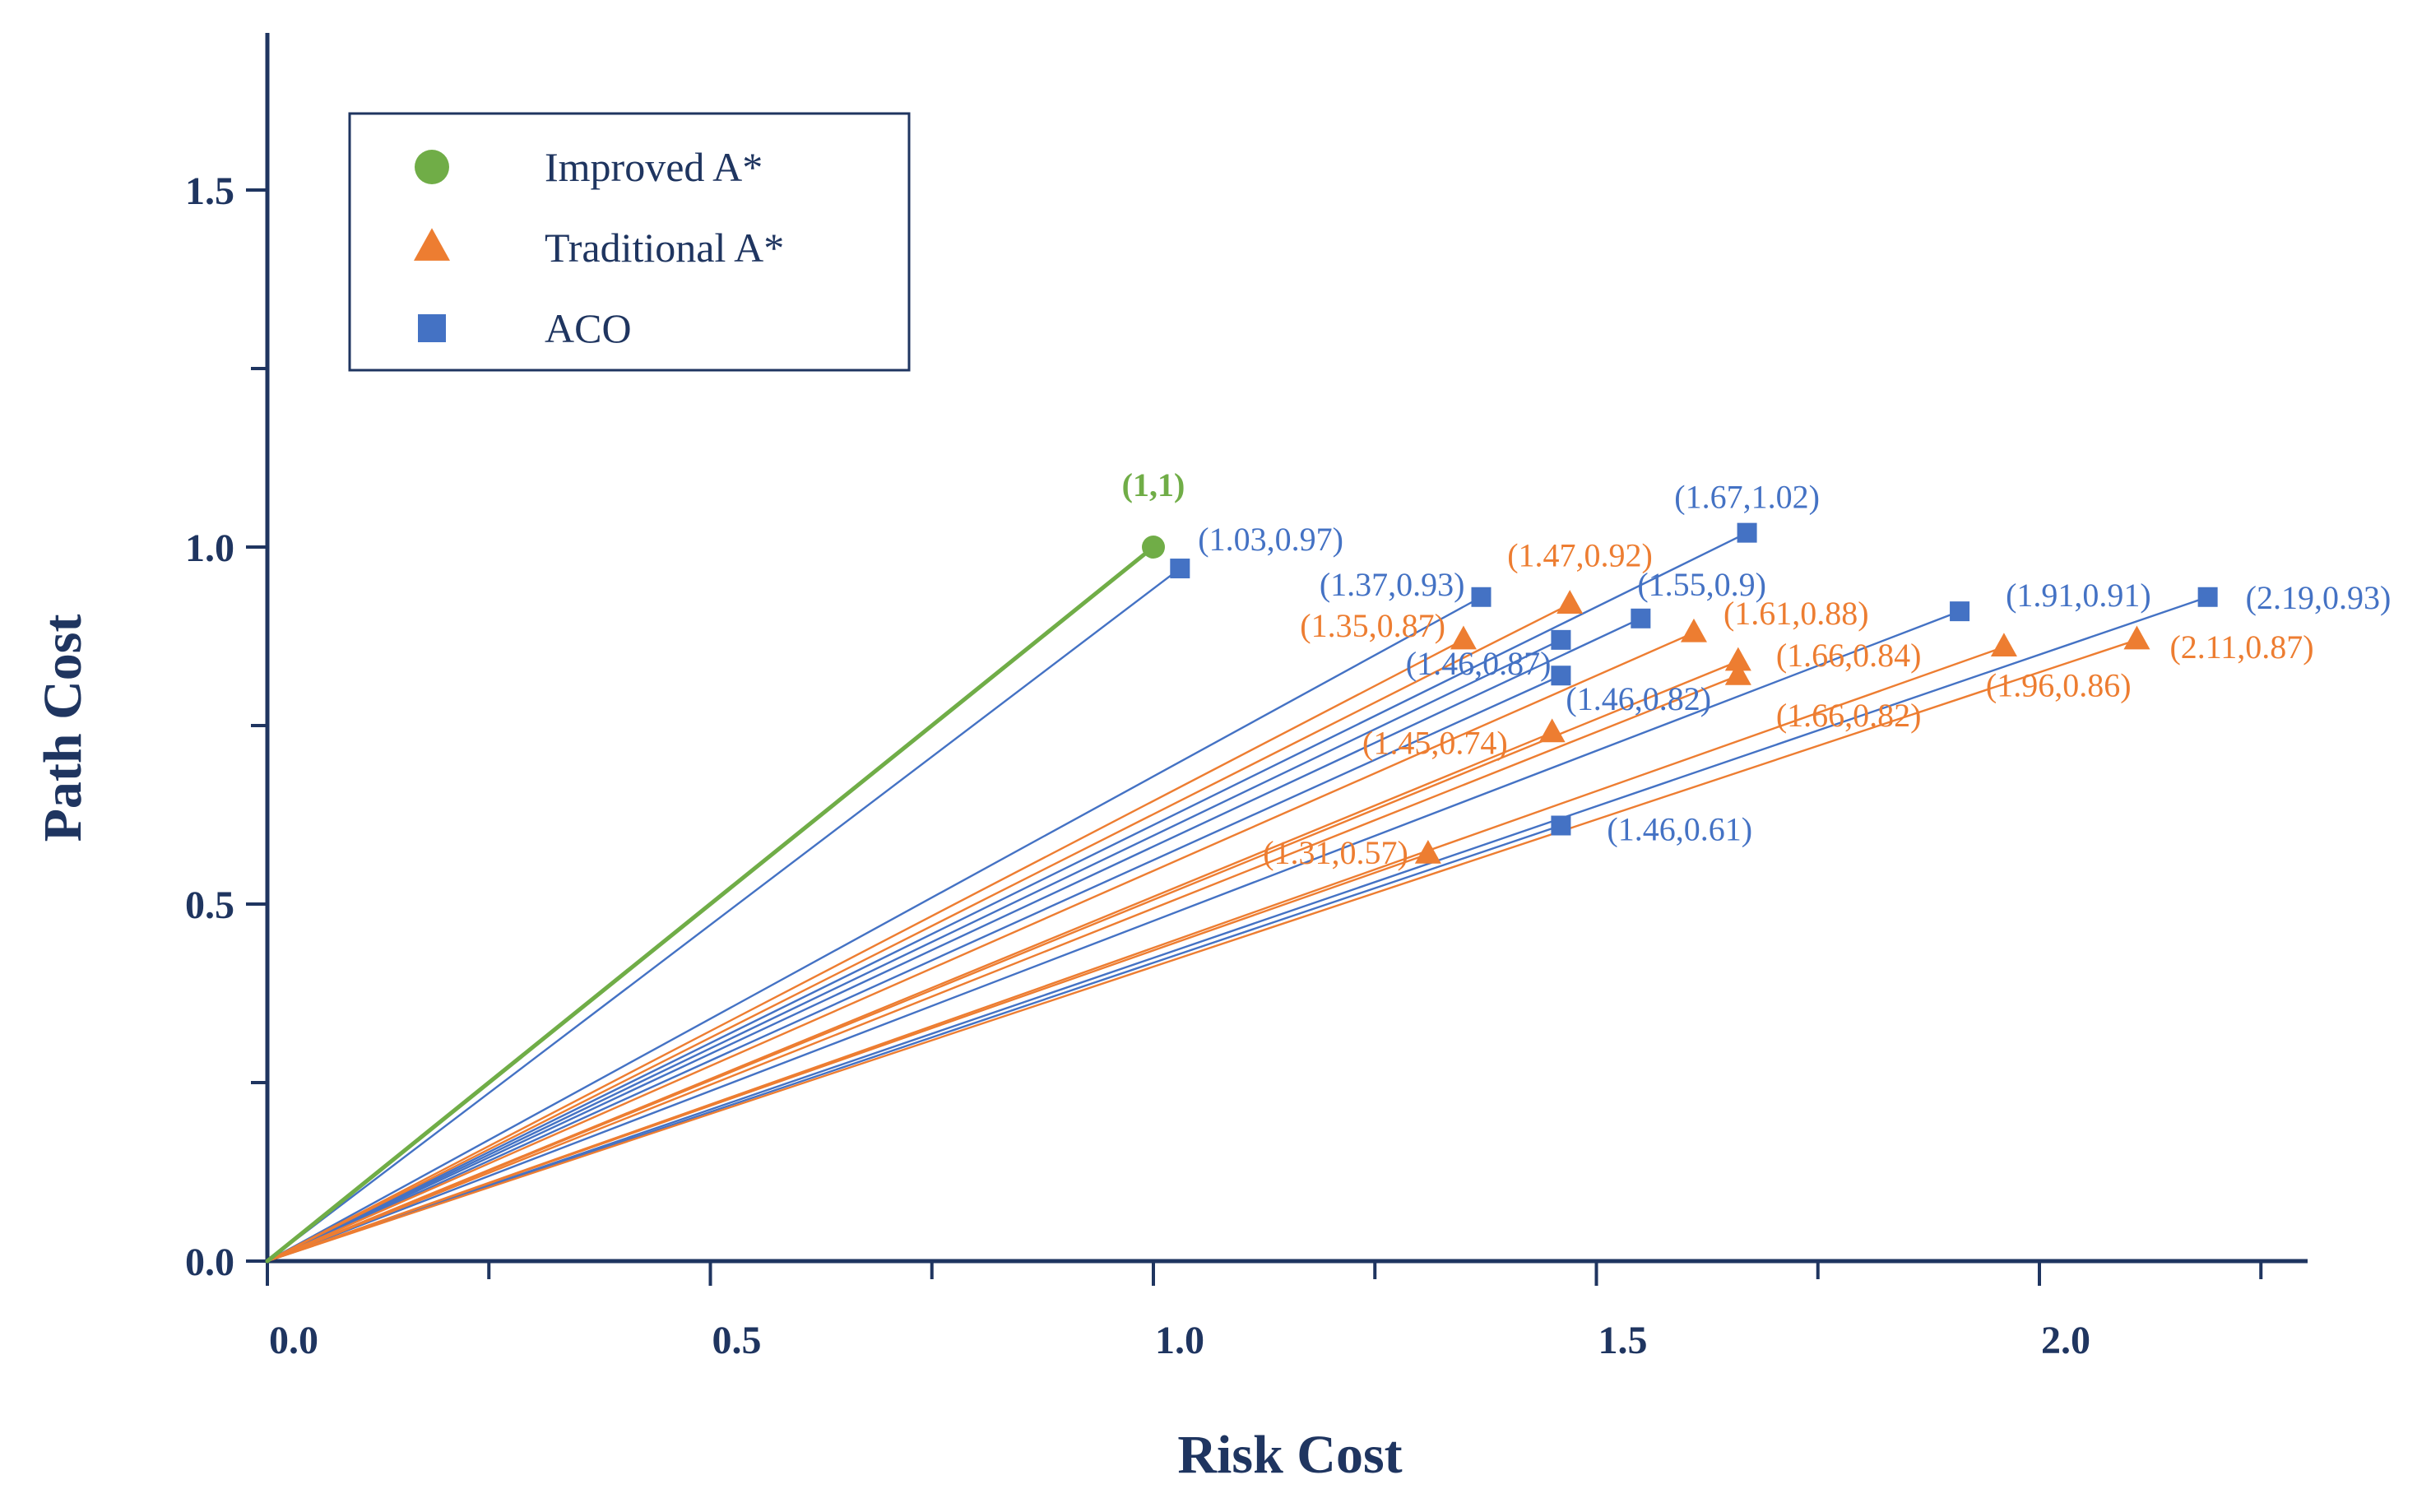  Describe the element at coordinates (1479, 663) in the screenshot. I see `point-label: (1.46,0.87)` at that location.